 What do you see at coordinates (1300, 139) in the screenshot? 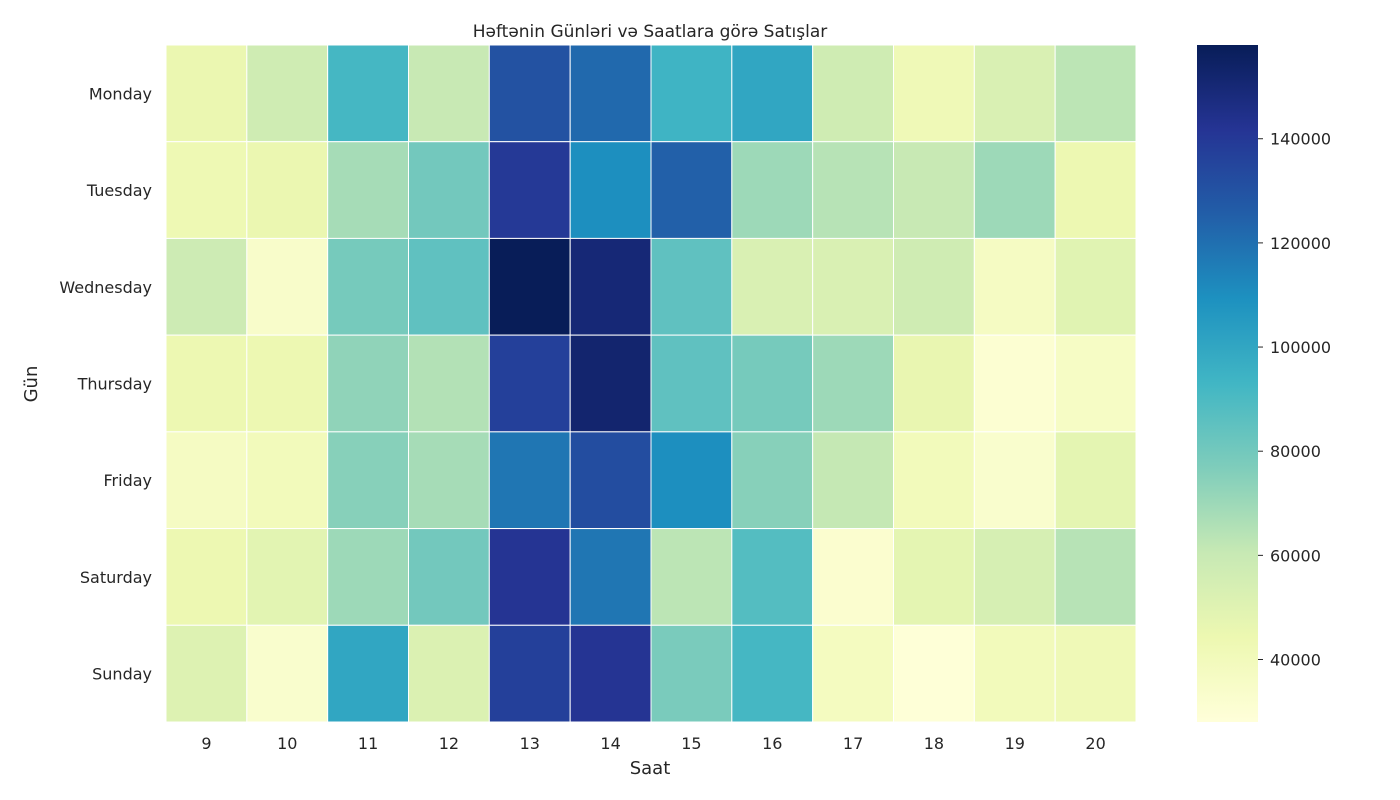
I see `colorbar-tick-label: 140000` at bounding box center [1300, 139].